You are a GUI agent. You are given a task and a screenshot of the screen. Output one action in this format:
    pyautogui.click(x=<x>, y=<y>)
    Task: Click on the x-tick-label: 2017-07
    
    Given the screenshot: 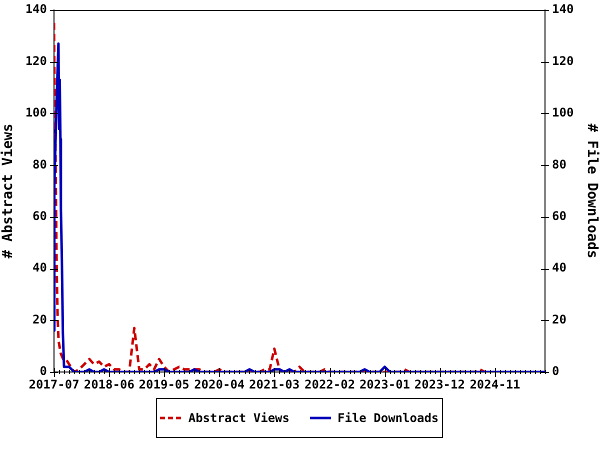 What is the action you would take?
    pyautogui.click(x=54, y=384)
    